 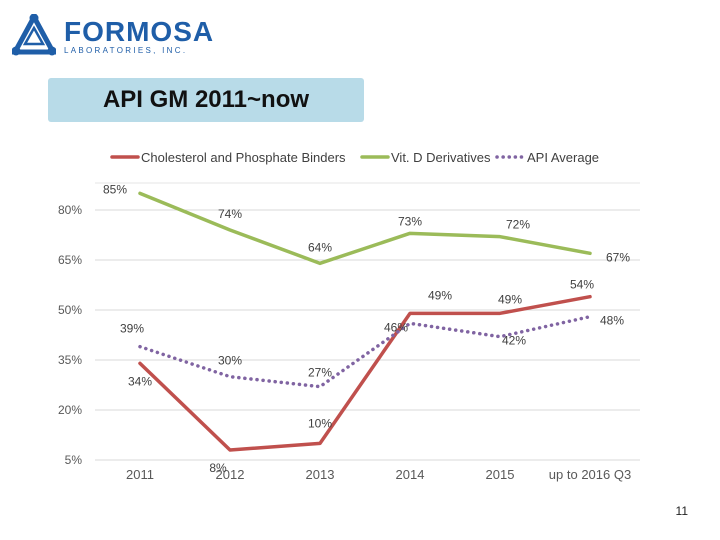 I want to click on data-label: 46%, so click(x=396, y=327).